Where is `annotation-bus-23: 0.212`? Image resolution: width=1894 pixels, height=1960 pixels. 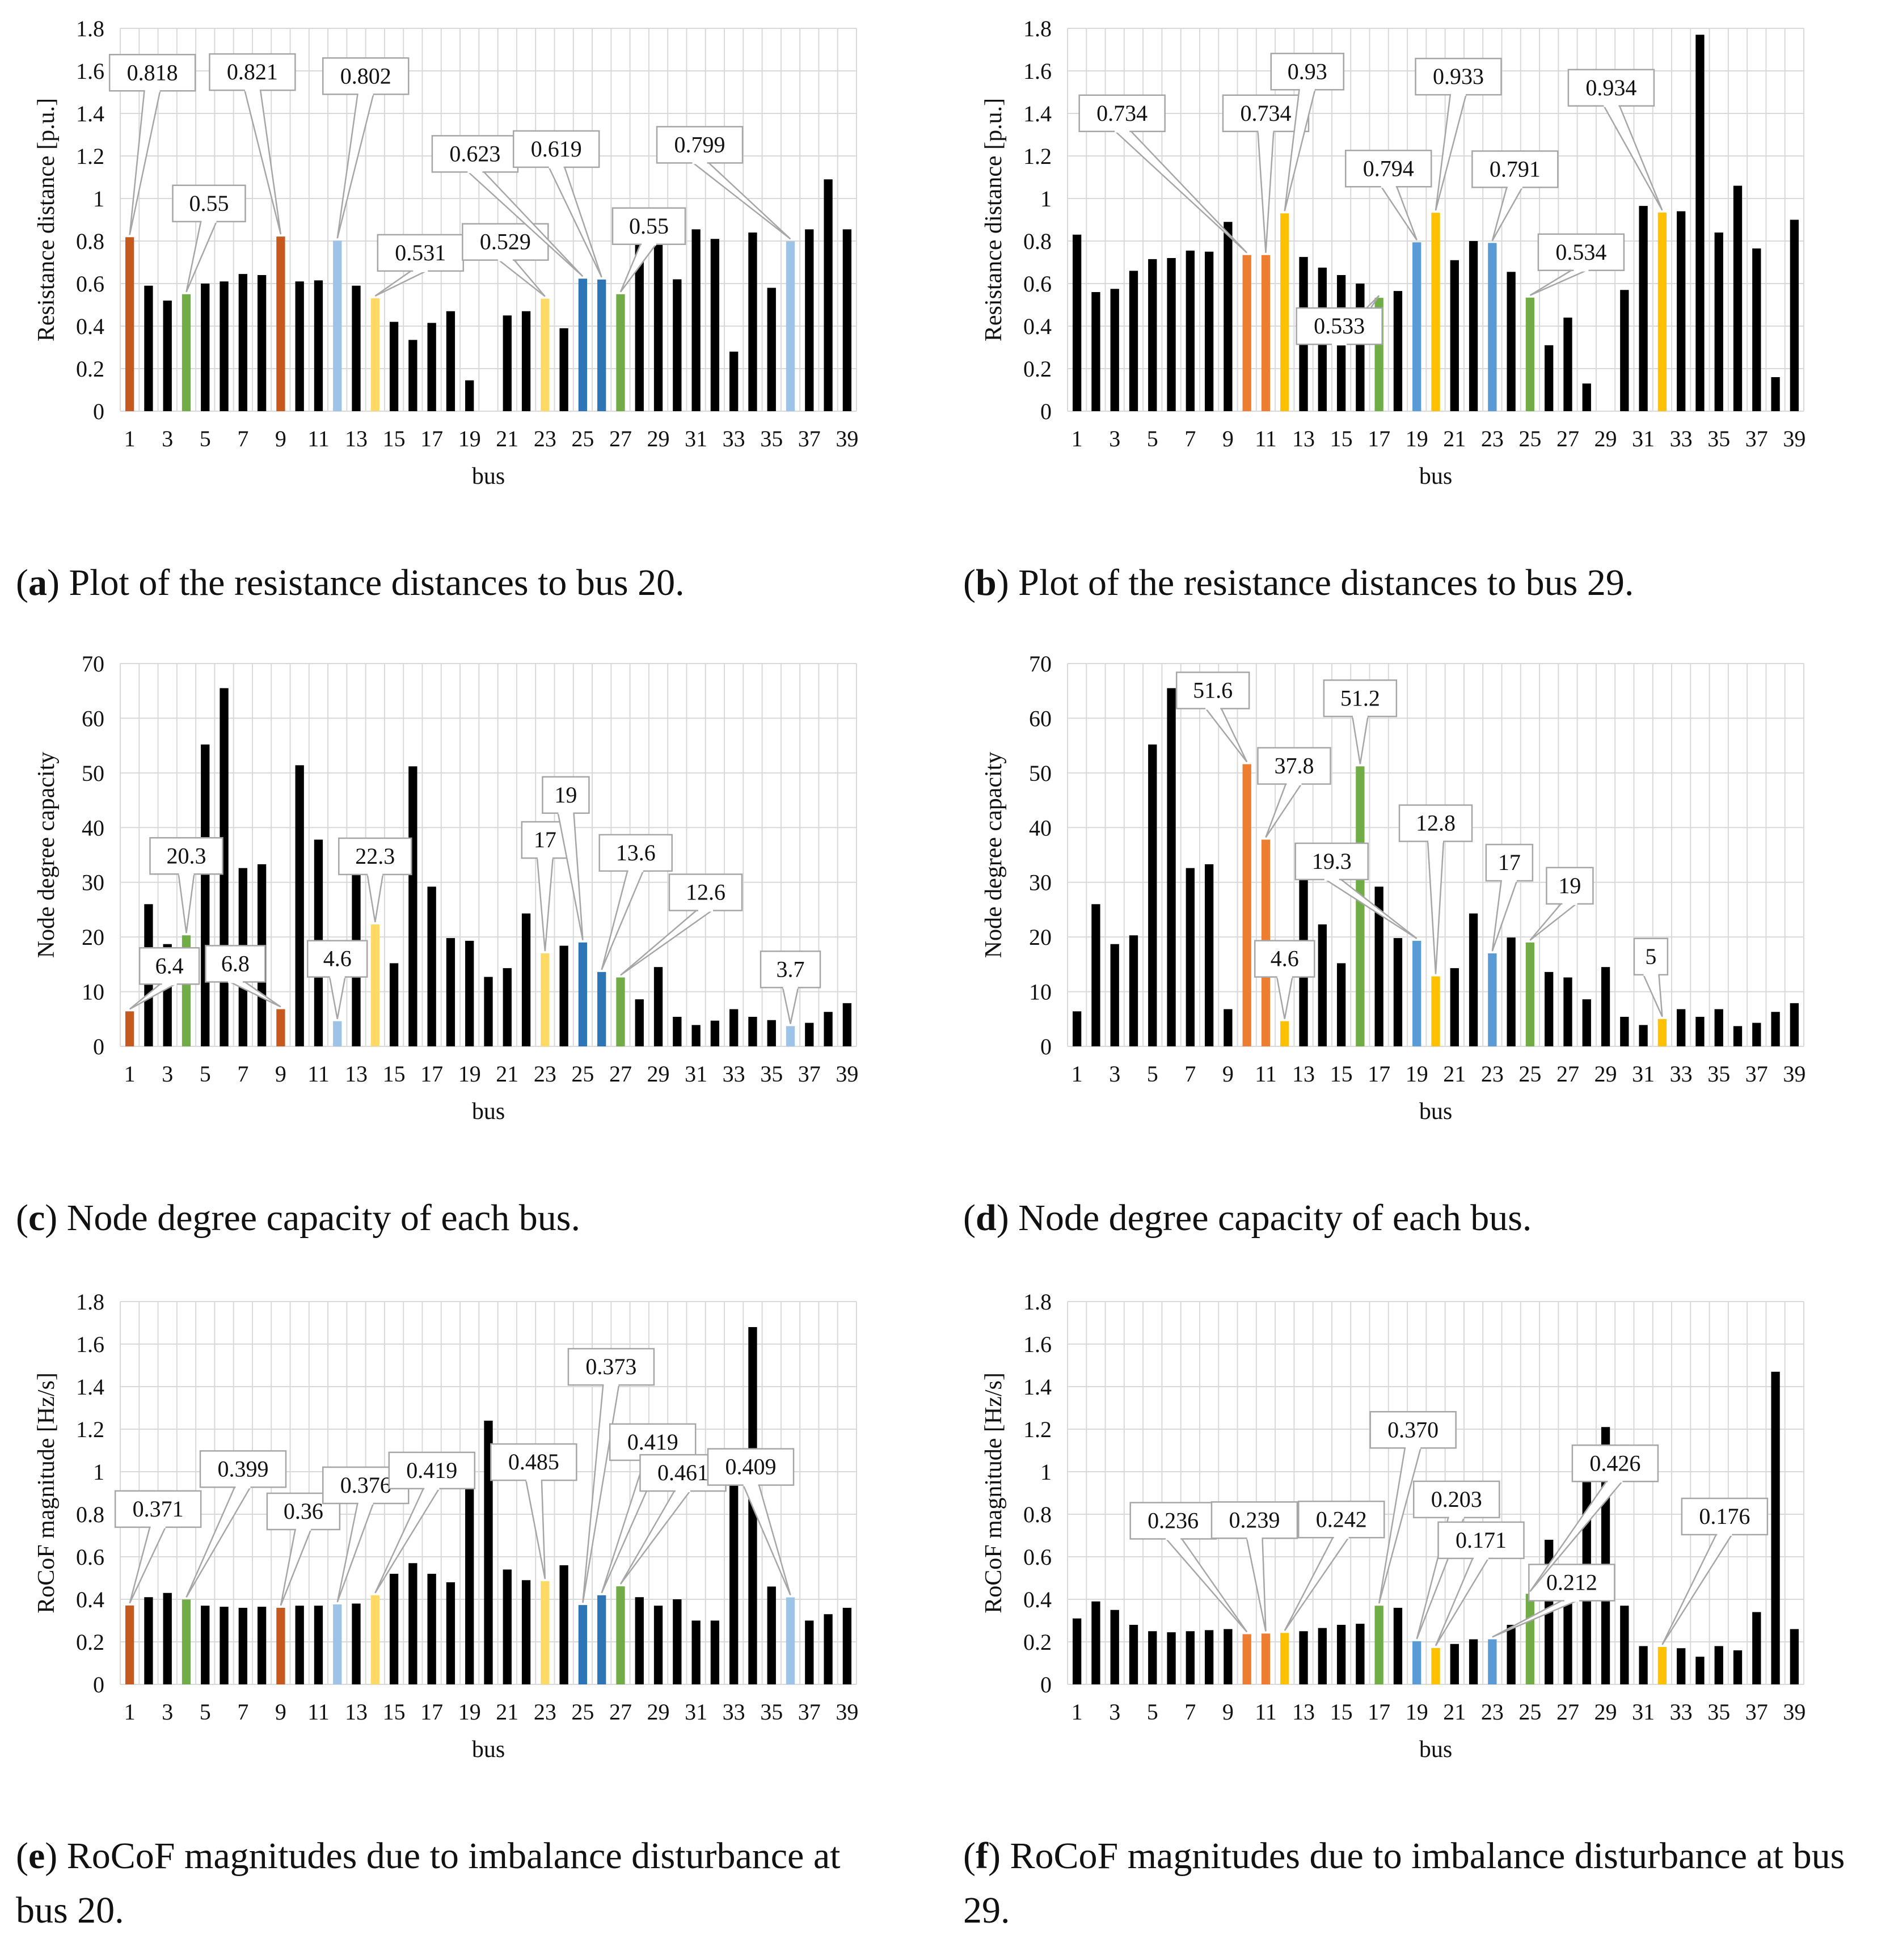 annotation-bus-23: 0.212 is located at coordinates (1554, 1601).